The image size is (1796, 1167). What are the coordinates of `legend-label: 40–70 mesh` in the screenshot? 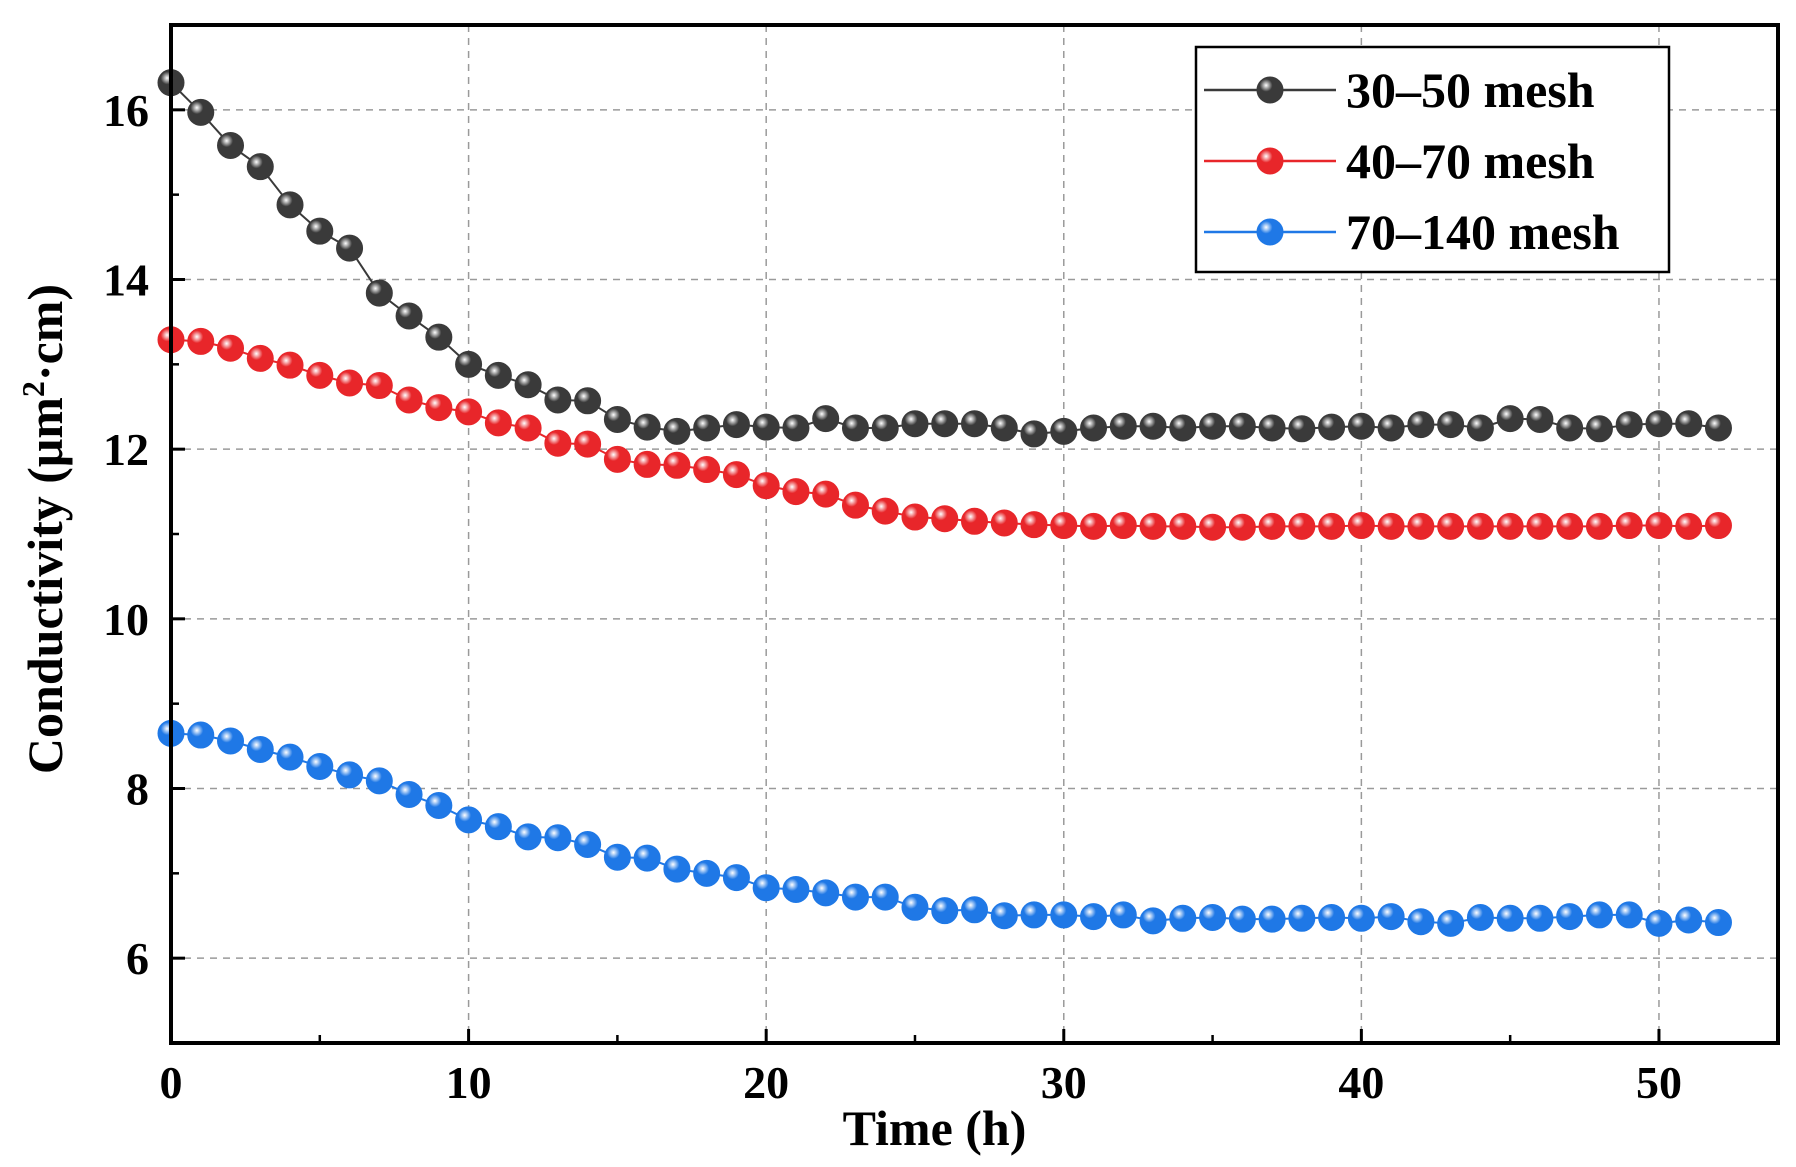 It's located at (1470, 161).